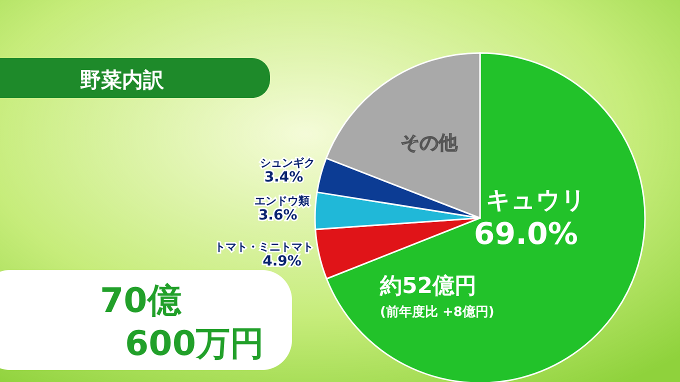  Describe the element at coordinates (536, 200) in the screenshot. I see `slice-label: キュウリ` at that location.